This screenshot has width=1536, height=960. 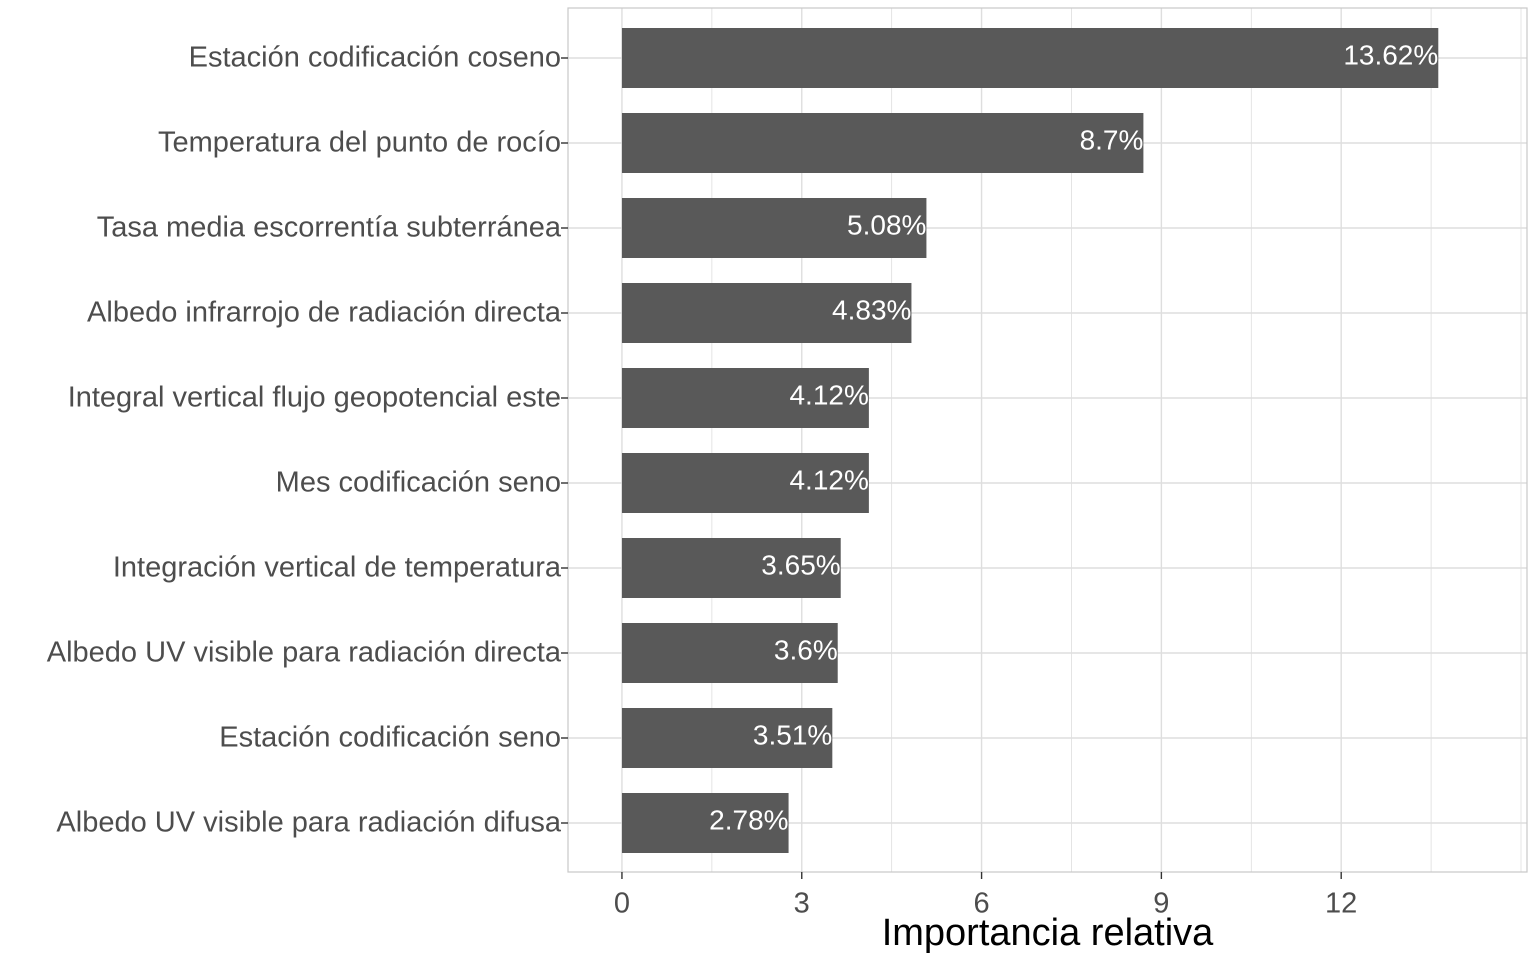 What do you see at coordinates (1161, 904) in the screenshot?
I see `x-tick-label: 9` at bounding box center [1161, 904].